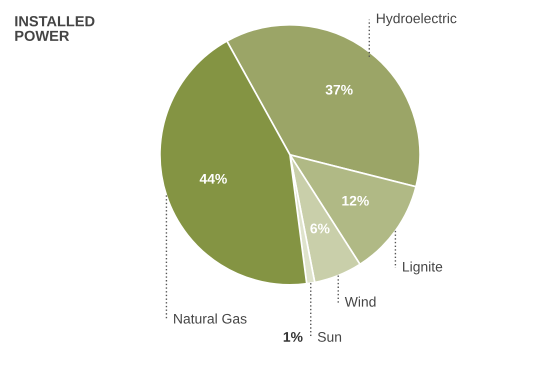 The height and width of the screenshot is (372, 537). What do you see at coordinates (210, 318) in the screenshot?
I see `slice-label: Natural Gas` at bounding box center [210, 318].